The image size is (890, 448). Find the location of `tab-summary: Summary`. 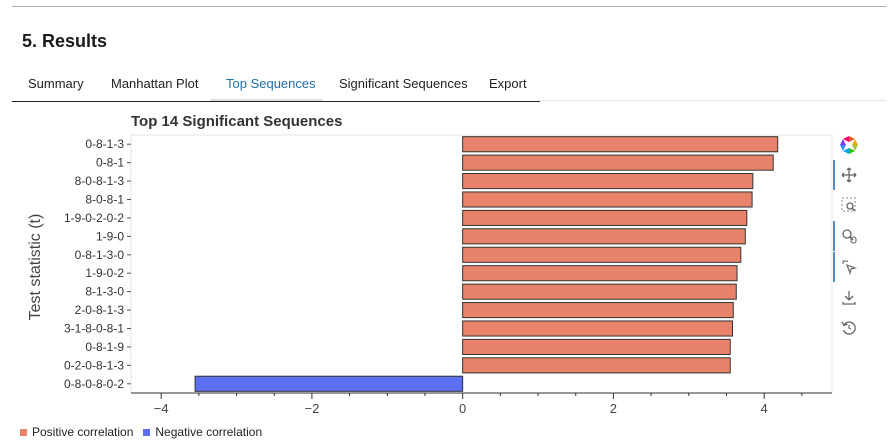

tab-summary: Summary is located at coordinates (56, 83).